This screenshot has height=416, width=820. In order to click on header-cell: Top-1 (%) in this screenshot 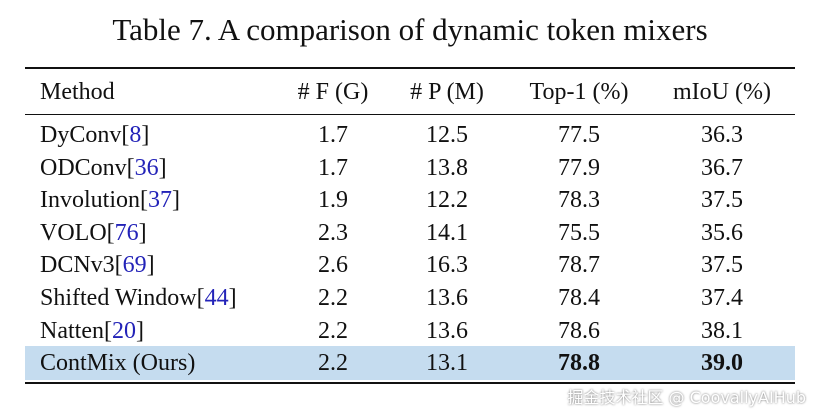, I will do `click(579, 92)`.